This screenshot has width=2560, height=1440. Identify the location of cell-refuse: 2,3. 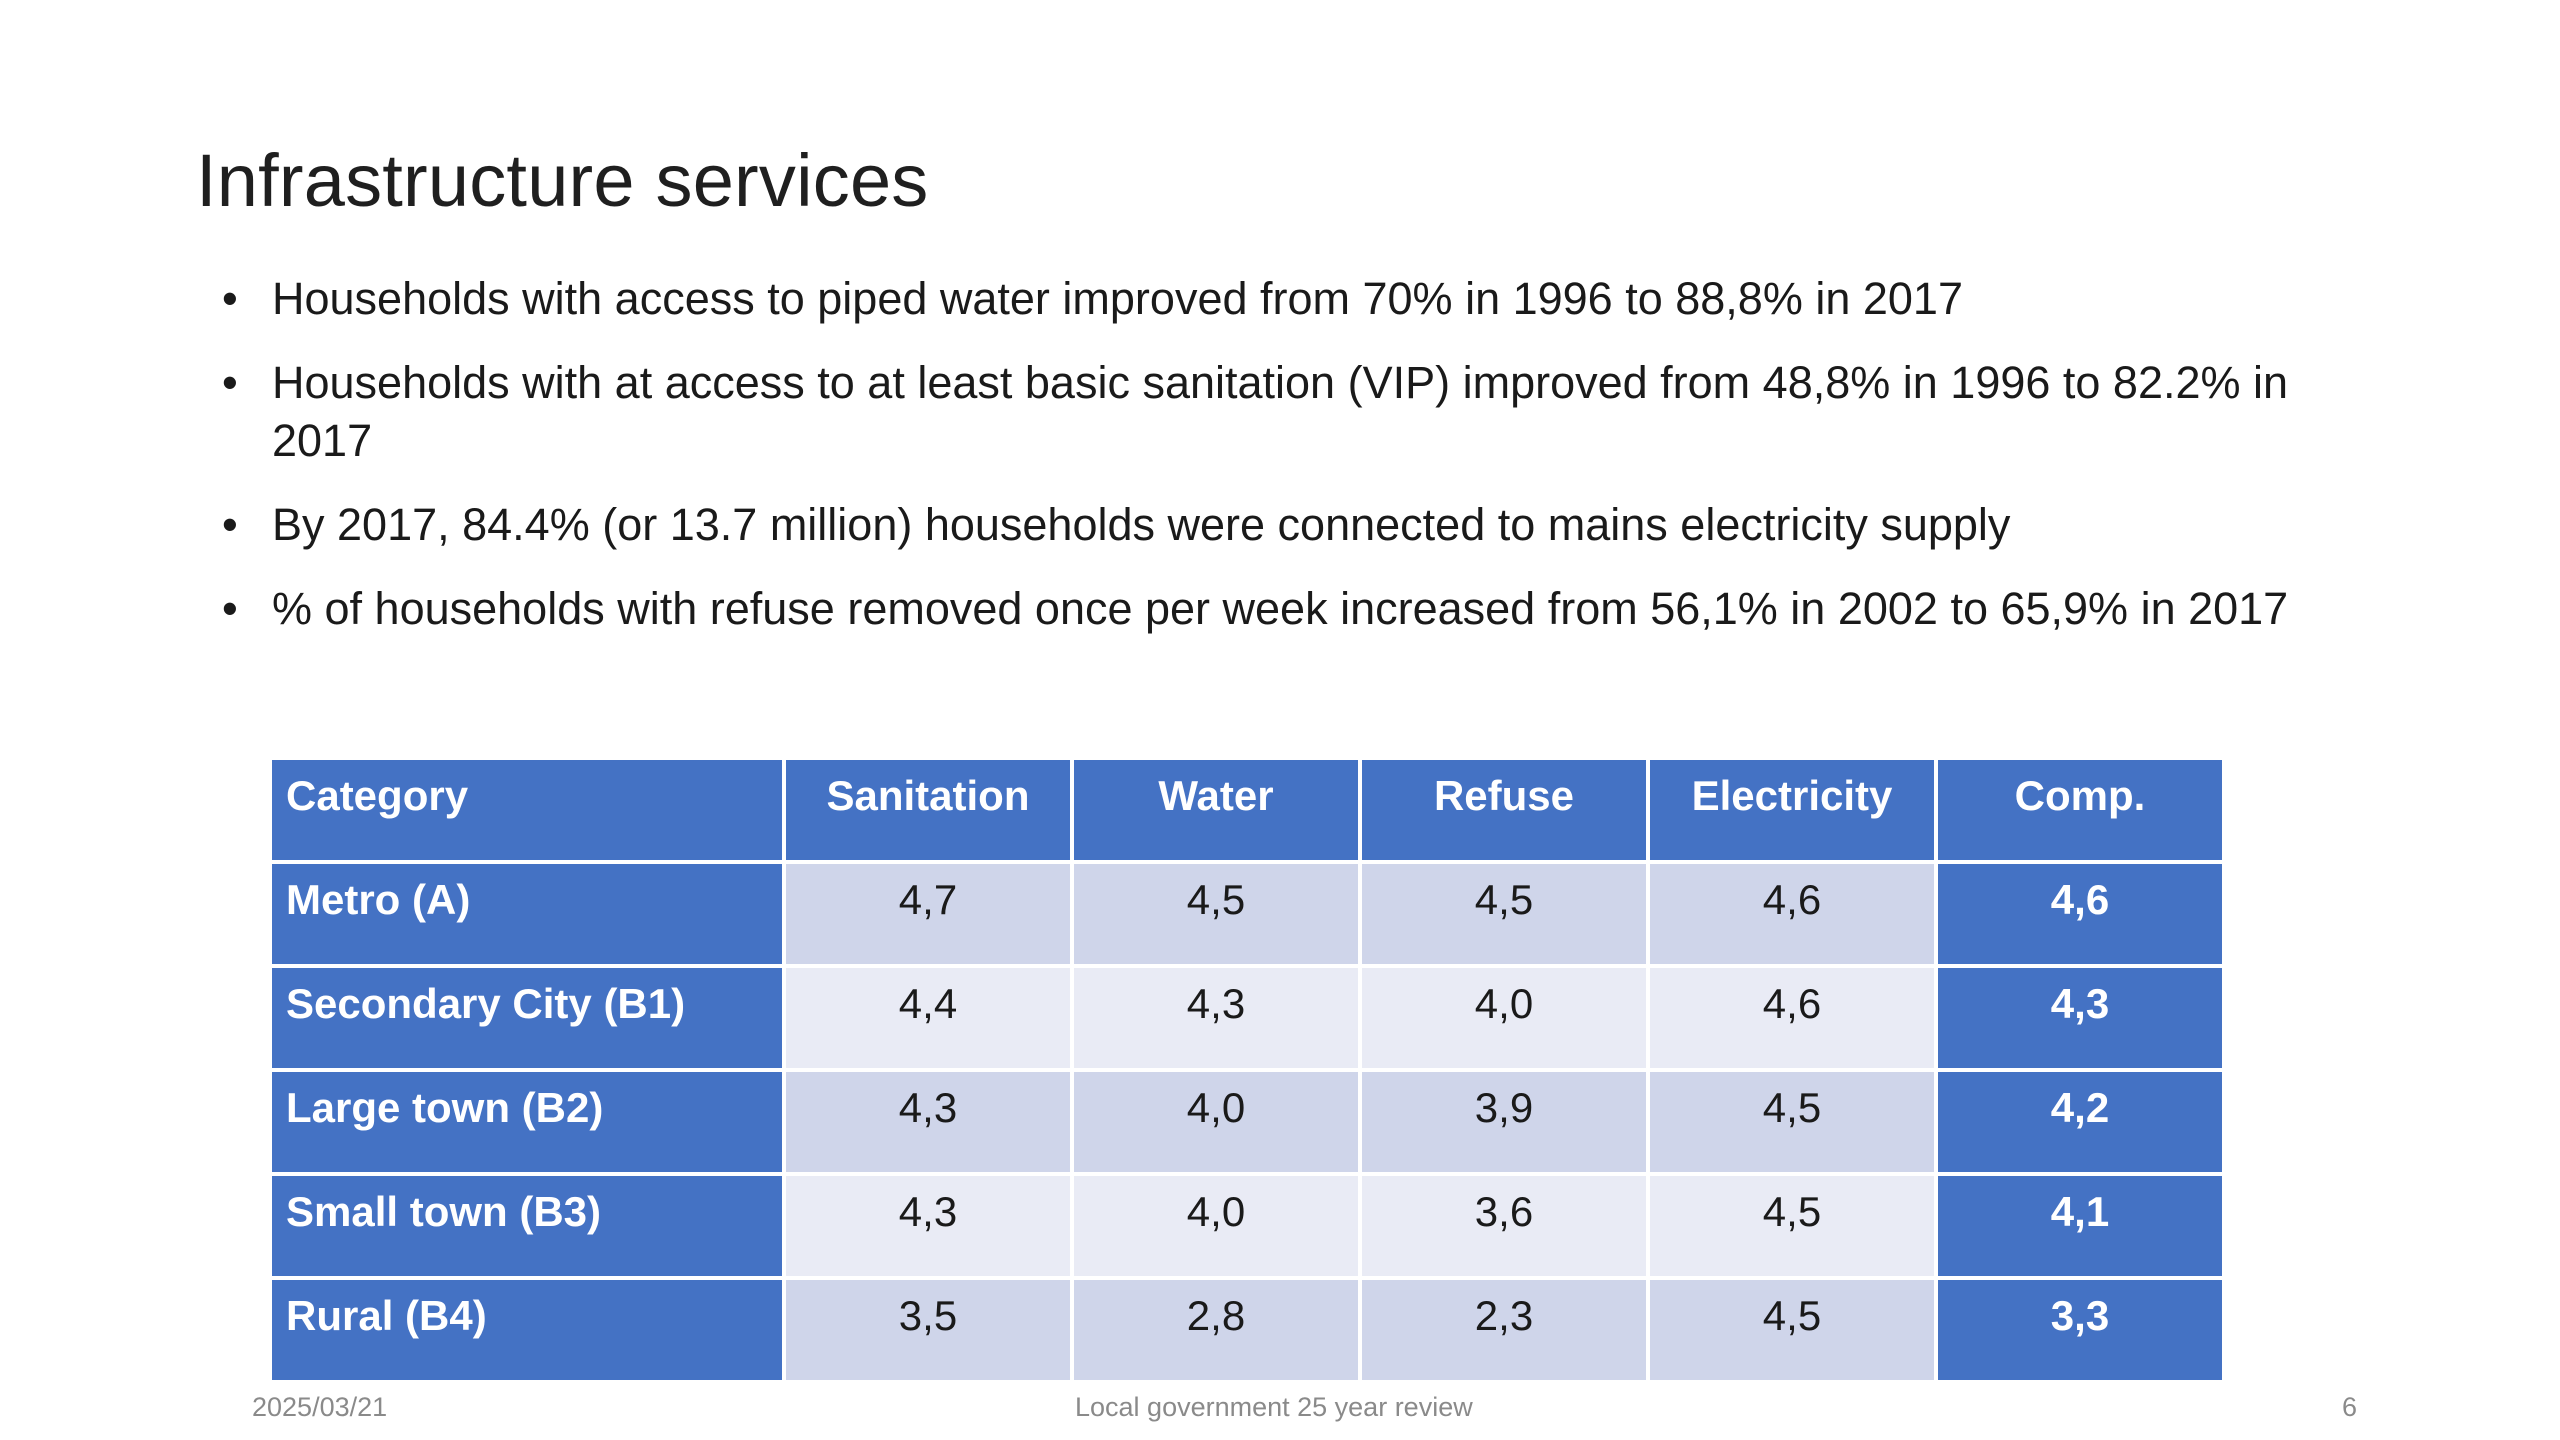
(1504, 1330).